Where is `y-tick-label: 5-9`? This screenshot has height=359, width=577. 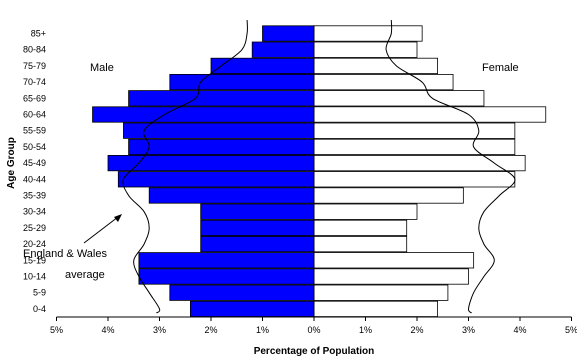 y-tick-label: 5-9 is located at coordinates (39, 293).